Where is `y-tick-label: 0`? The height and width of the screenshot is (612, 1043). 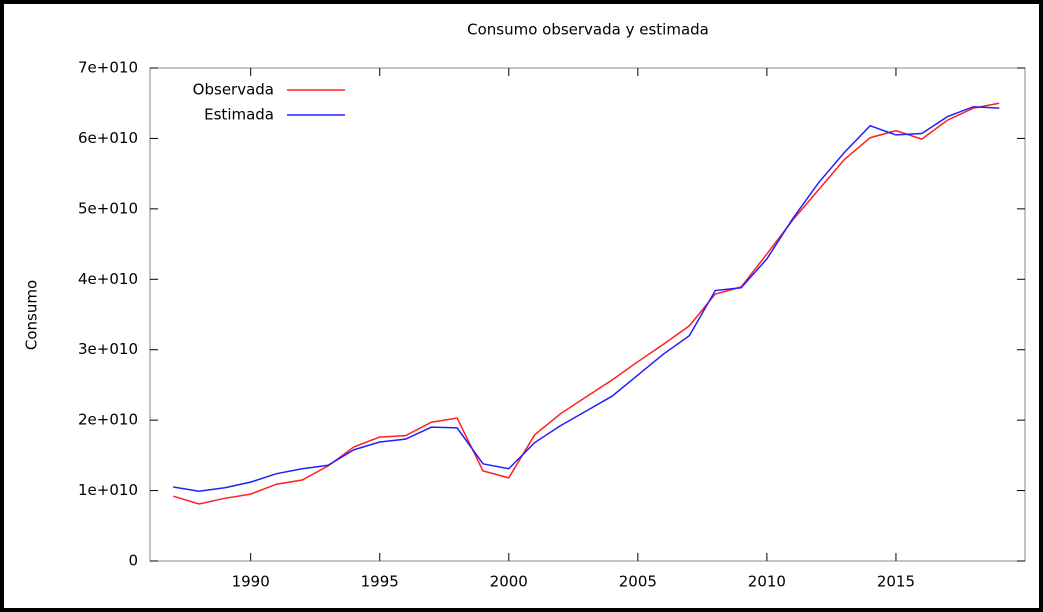 y-tick-label: 0 is located at coordinates (133, 561).